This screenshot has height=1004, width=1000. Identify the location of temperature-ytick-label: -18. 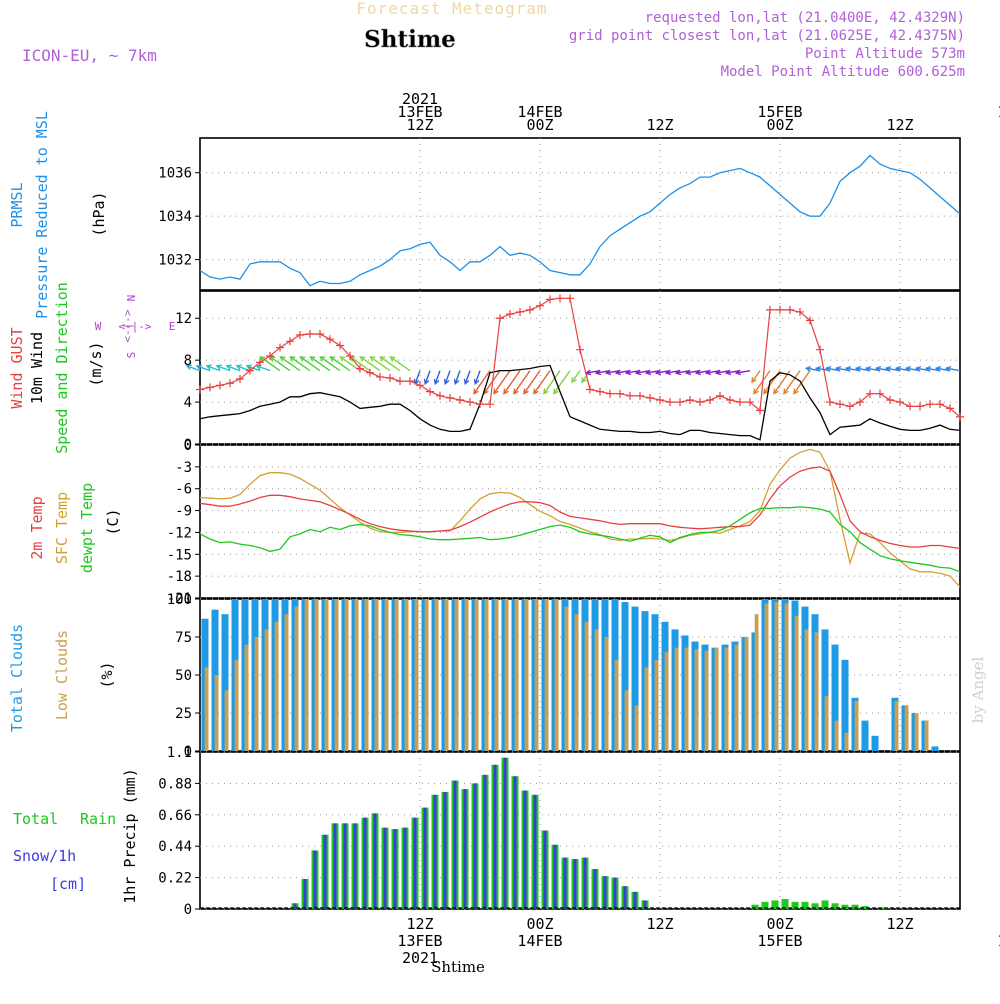
(179, 577).